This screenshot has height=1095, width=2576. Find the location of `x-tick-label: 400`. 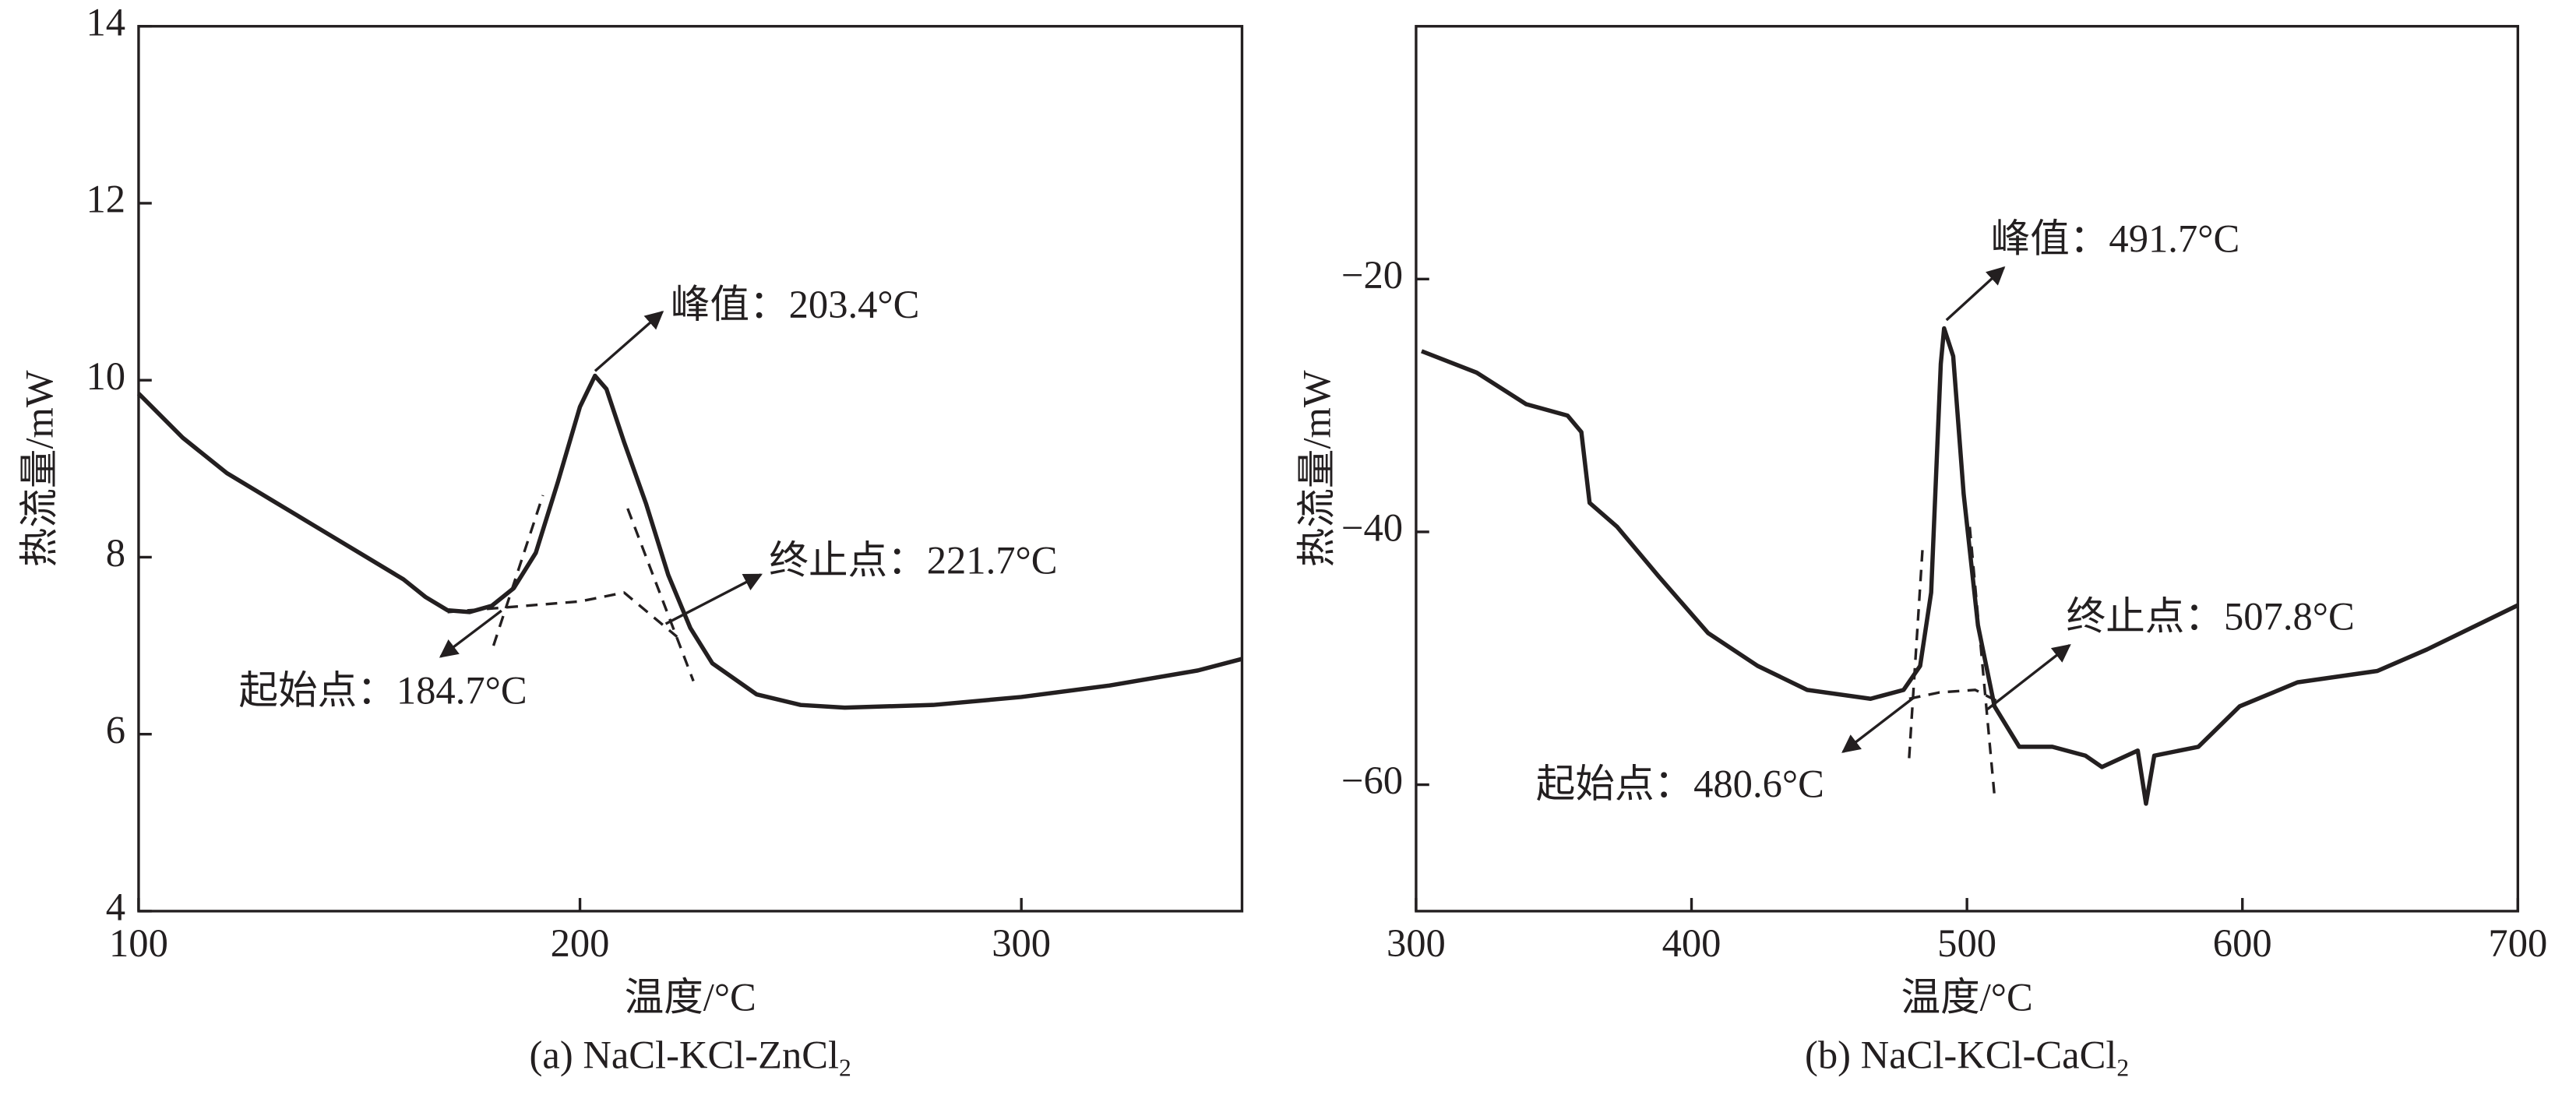

x-tick-label: 400 is located at coordinates (1692, 943).